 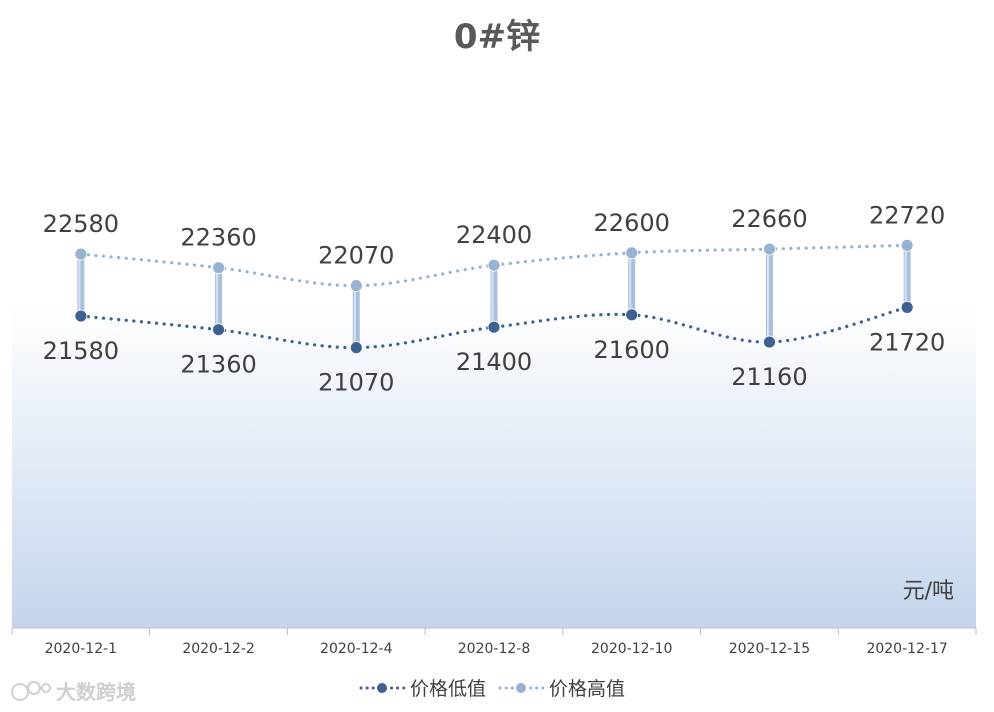 I want to click on high-value-label: 22720, so click(x=907, y=215).